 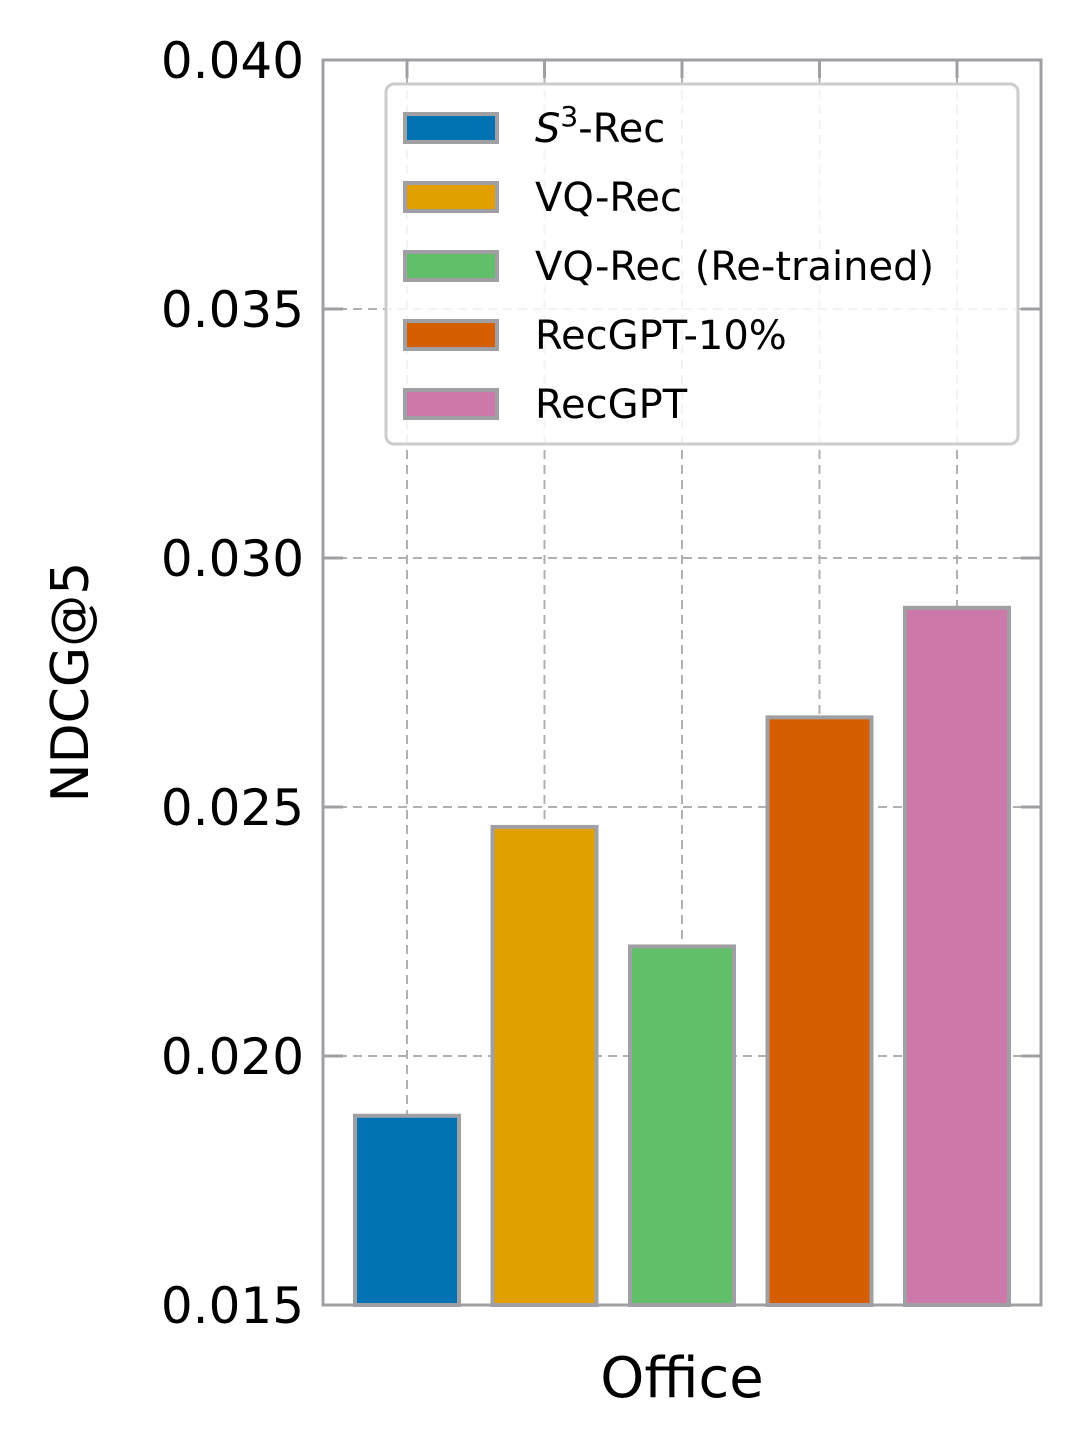 What do you see at coordinates (232, 1057) in the screenshot?
I see `y-tick-label: 0.020` at bounding box center [232, 1057].